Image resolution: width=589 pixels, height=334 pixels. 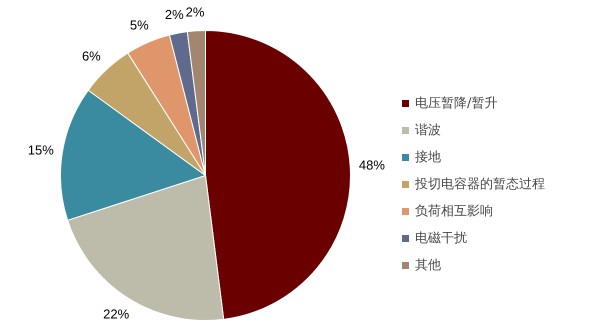 I want to click on legend-label: 接地, so click(x=428, y=157).